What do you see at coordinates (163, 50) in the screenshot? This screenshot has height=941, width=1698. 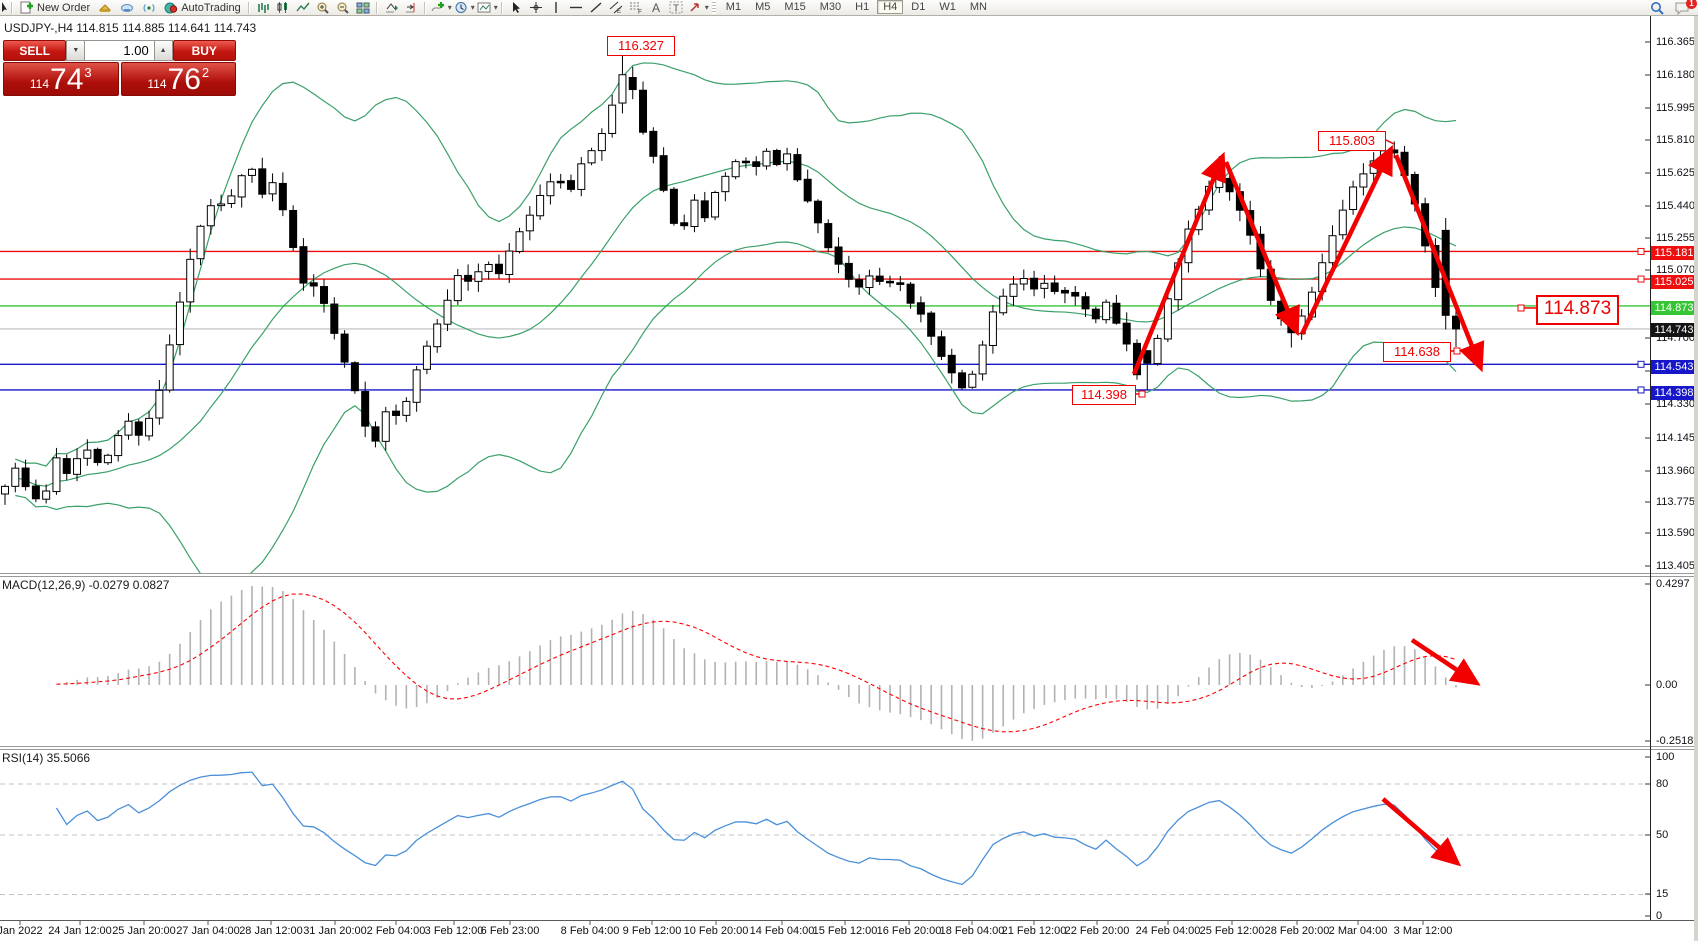 I see `lot-increase-button: ▲` at bounding box center [163, 50].